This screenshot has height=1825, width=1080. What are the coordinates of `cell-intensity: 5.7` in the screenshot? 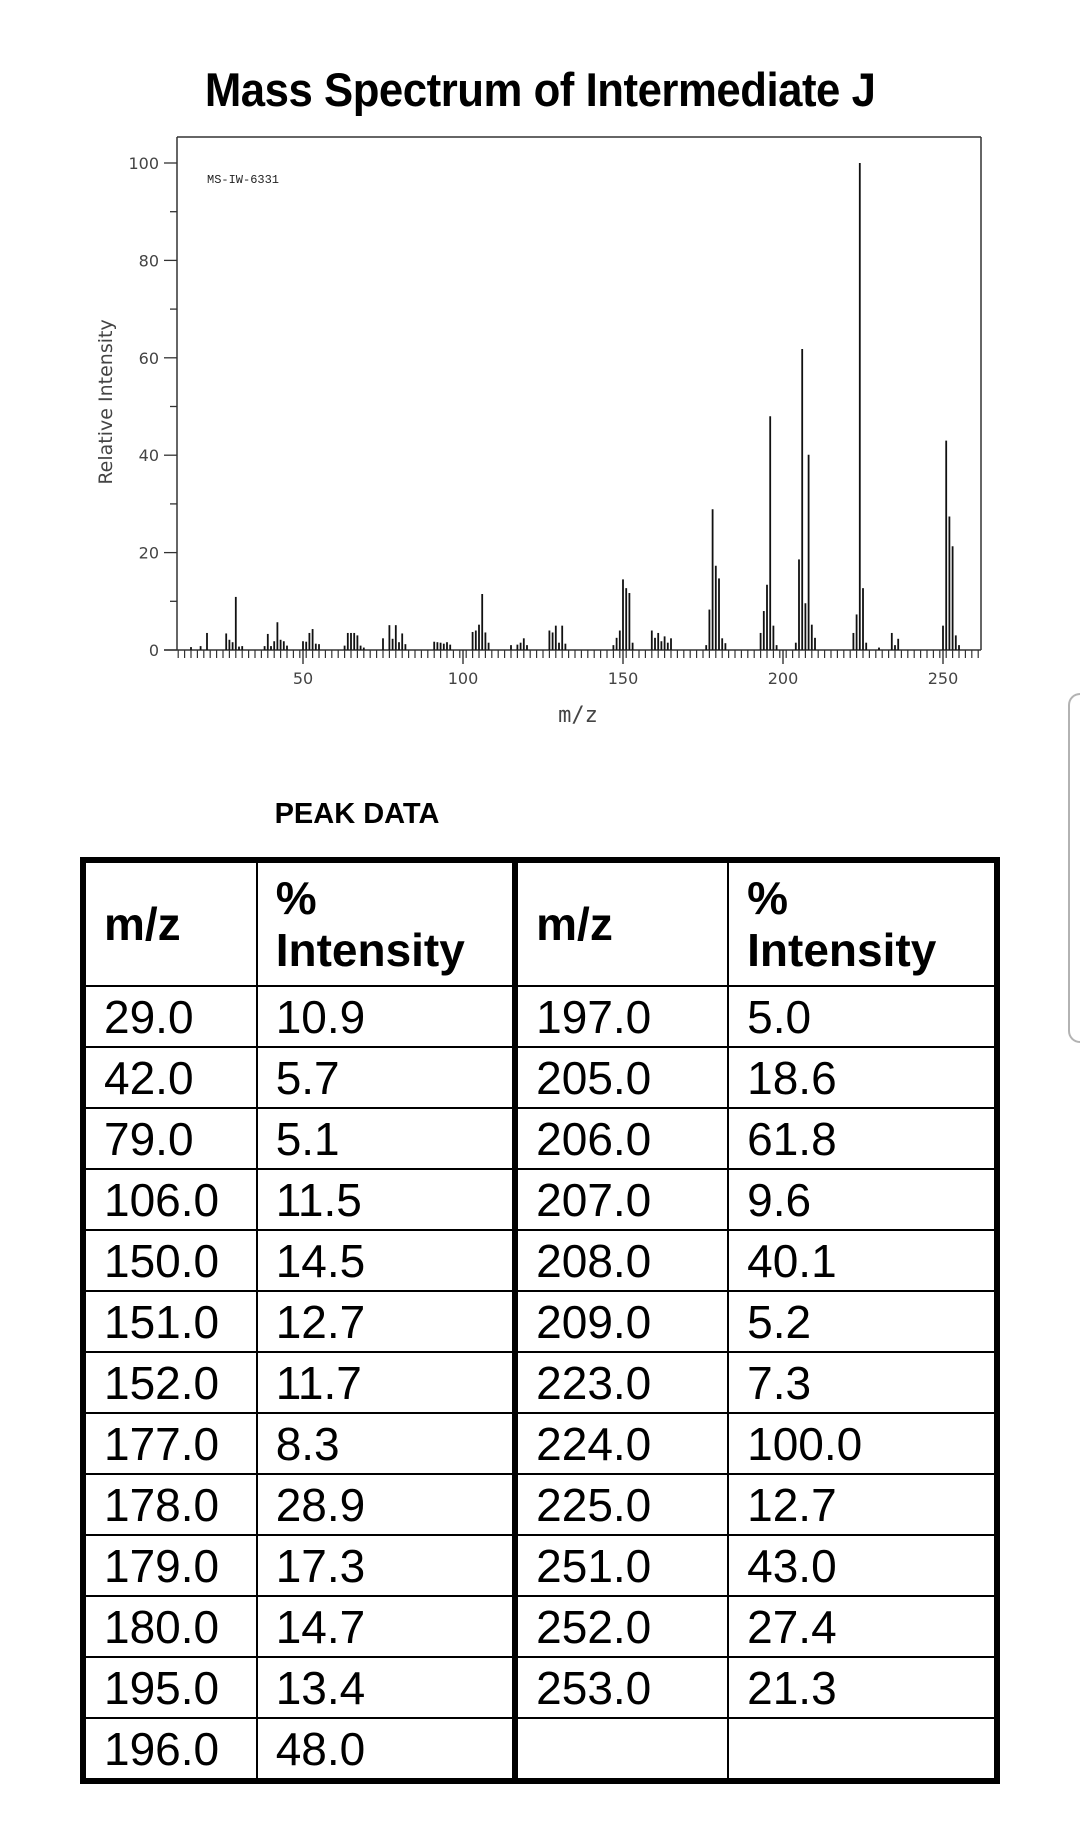 It's located at (386, 1077).